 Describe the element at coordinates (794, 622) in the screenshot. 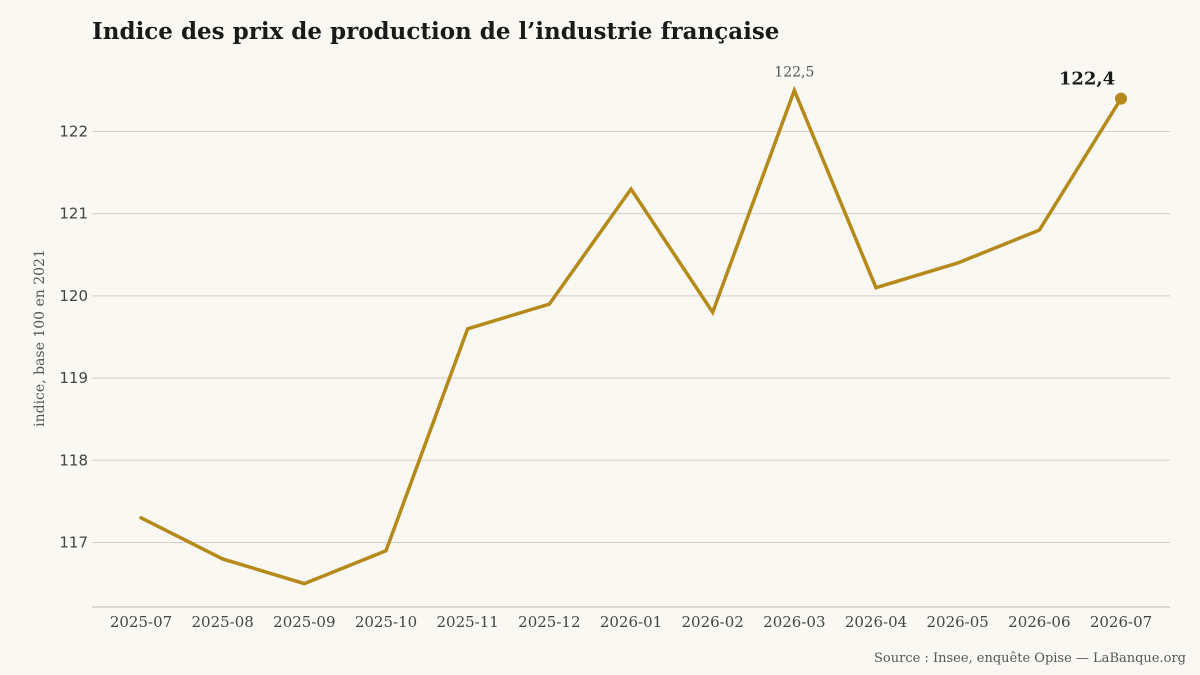

I see `x-tick-label-2026-03: 2026-03` at that location.